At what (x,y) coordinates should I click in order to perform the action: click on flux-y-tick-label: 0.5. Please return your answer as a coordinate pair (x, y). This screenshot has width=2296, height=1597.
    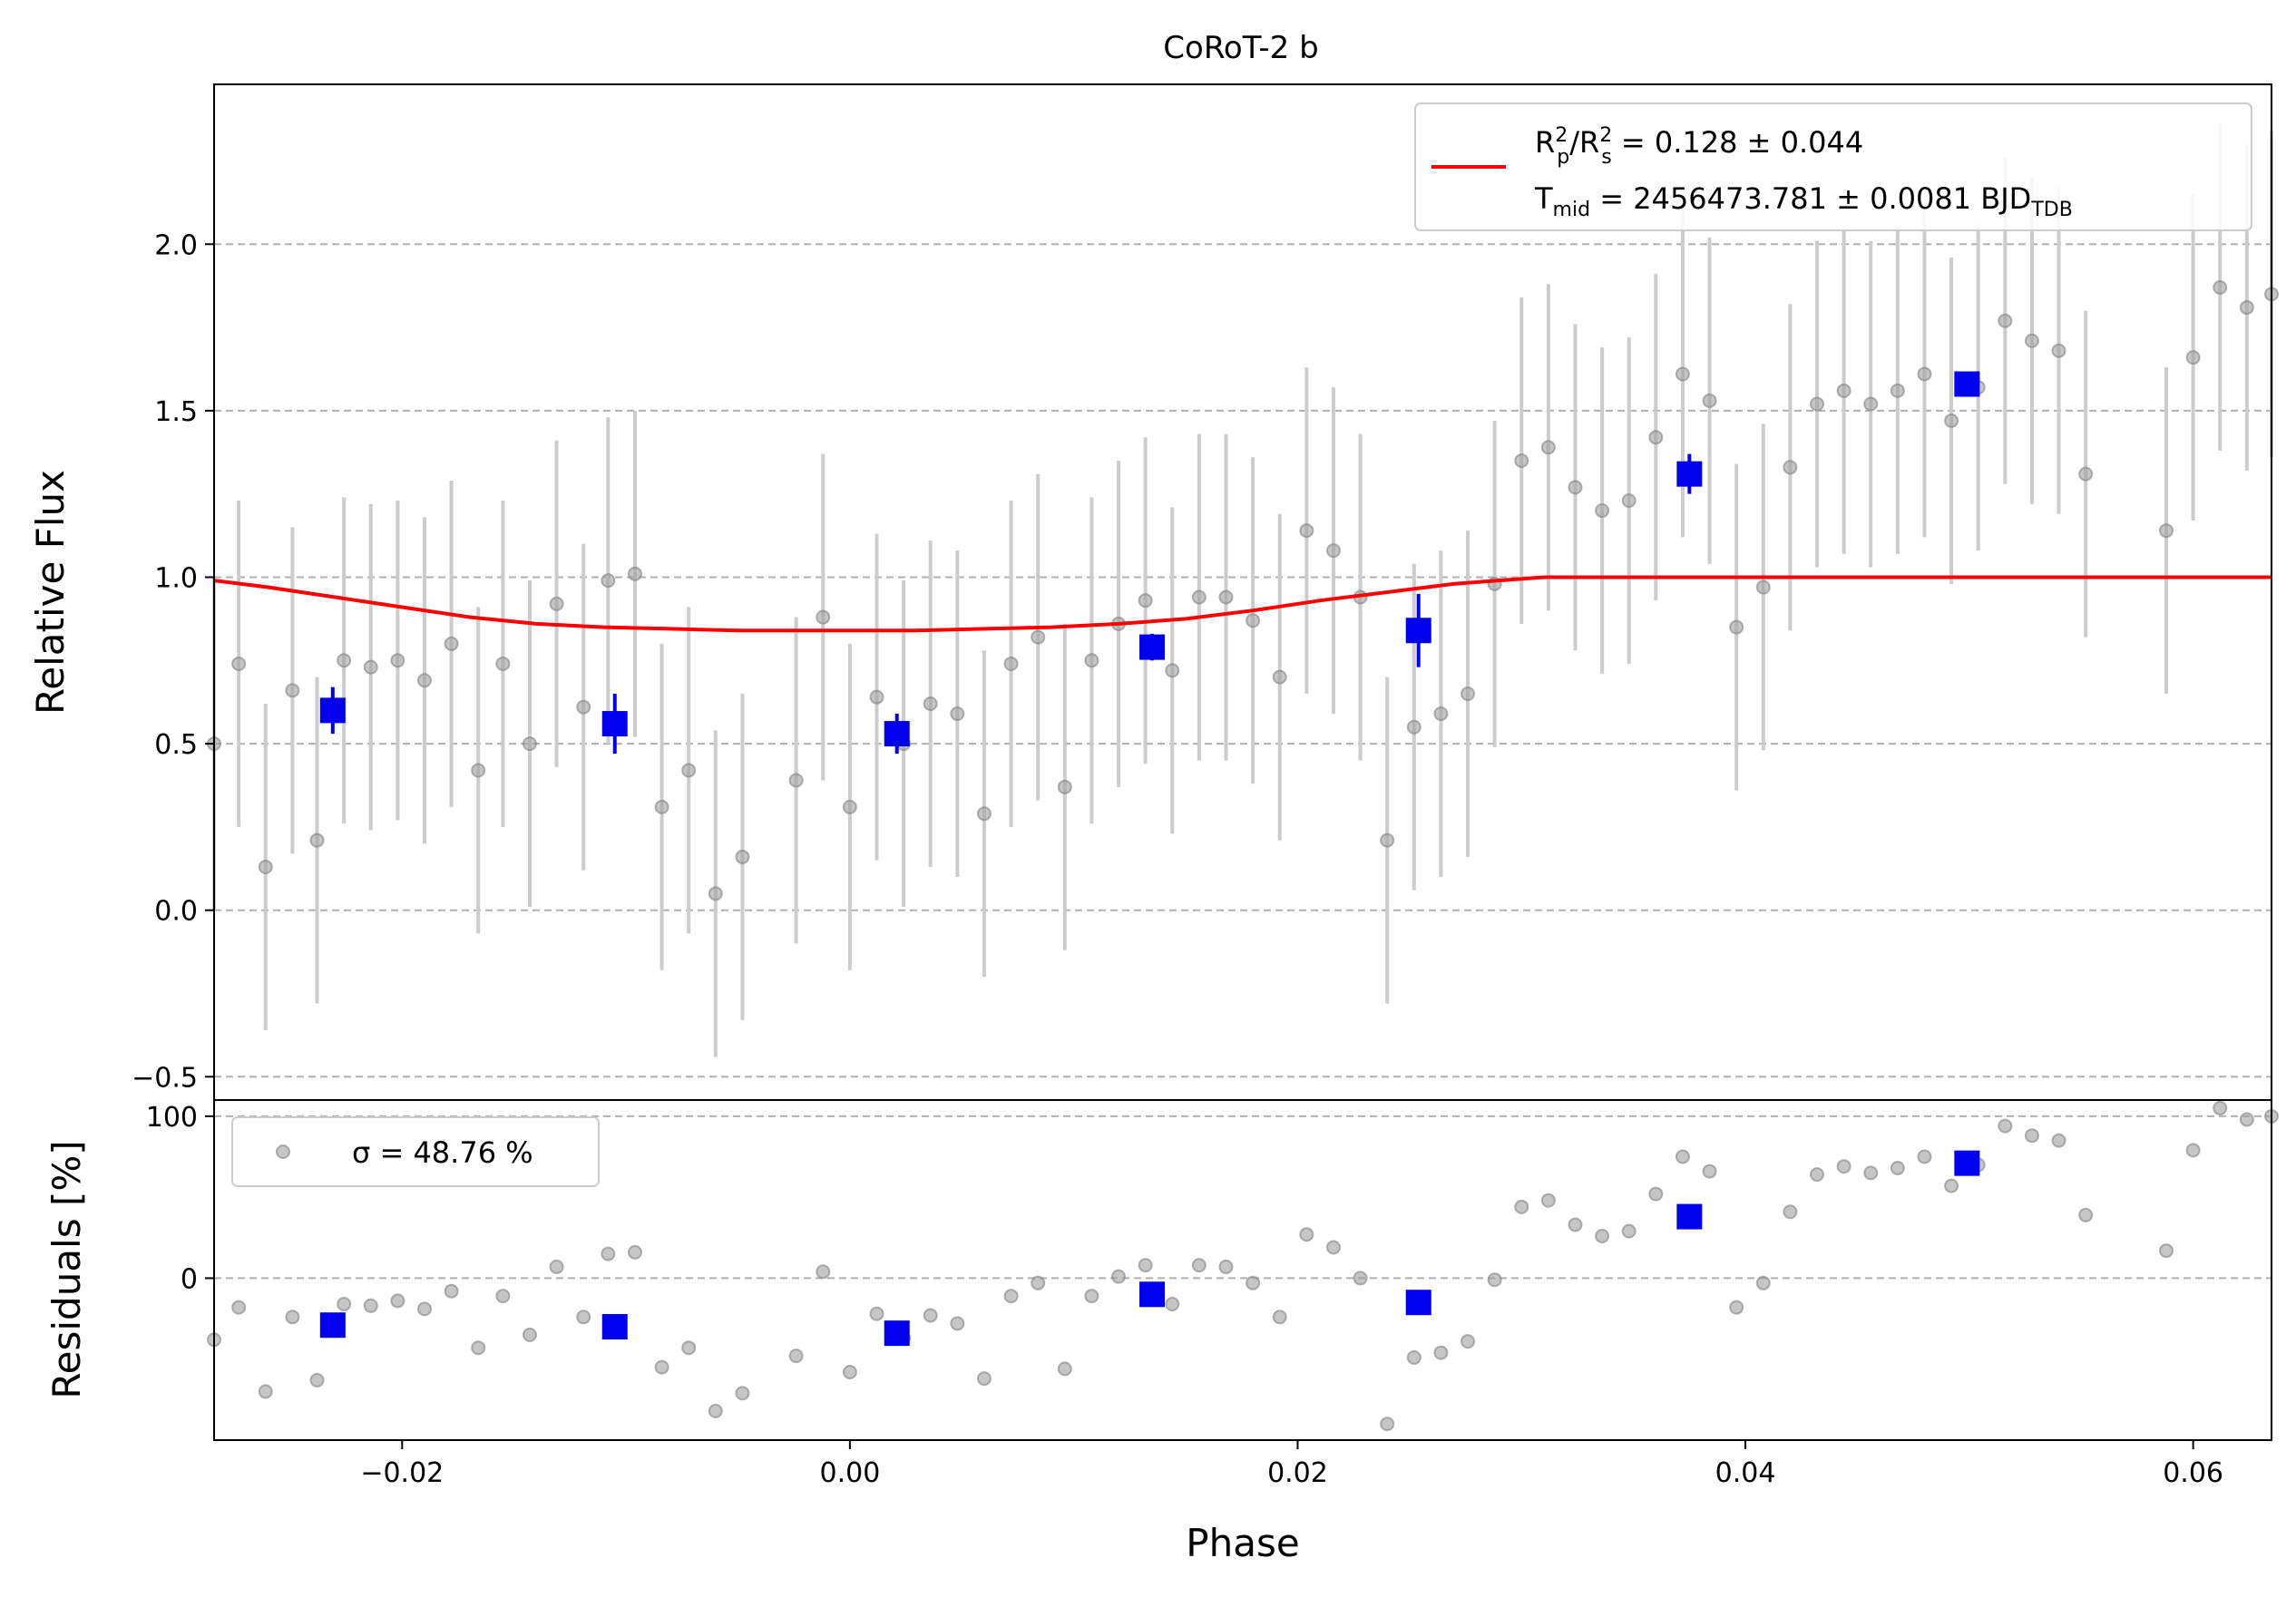
    Looking at the image, I should click on (176, 745).